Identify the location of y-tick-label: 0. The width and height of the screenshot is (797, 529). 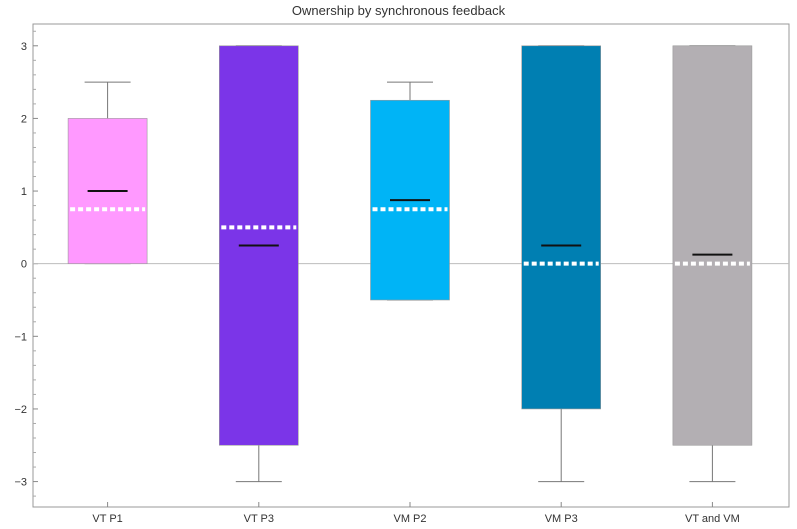
(24, 265).